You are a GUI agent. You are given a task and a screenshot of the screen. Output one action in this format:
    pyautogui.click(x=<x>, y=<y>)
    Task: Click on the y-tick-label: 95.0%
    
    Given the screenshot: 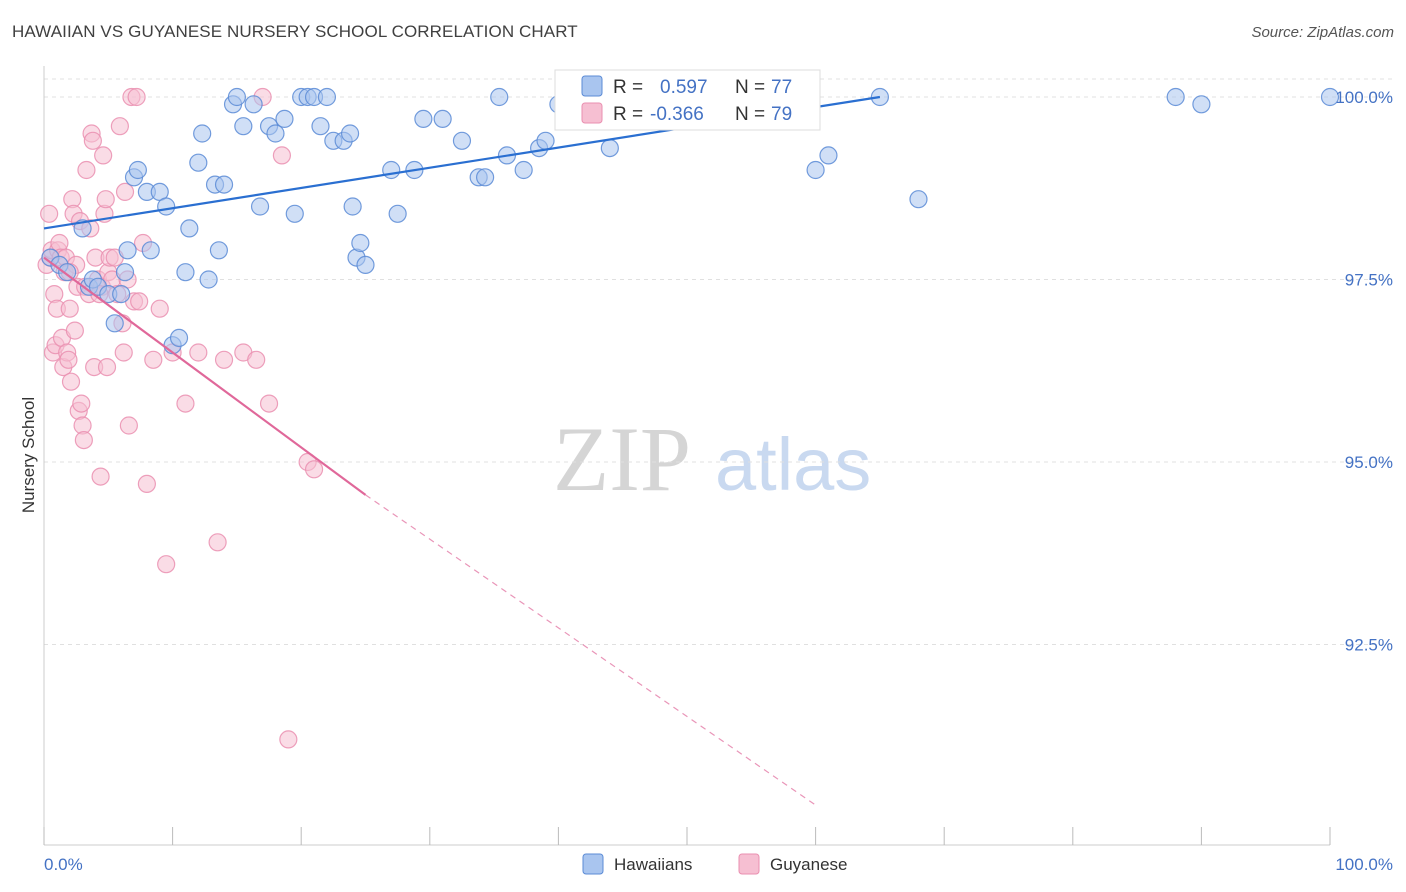 What is the action you would take?
    pyautogui.click(x=1369, y=462)
    